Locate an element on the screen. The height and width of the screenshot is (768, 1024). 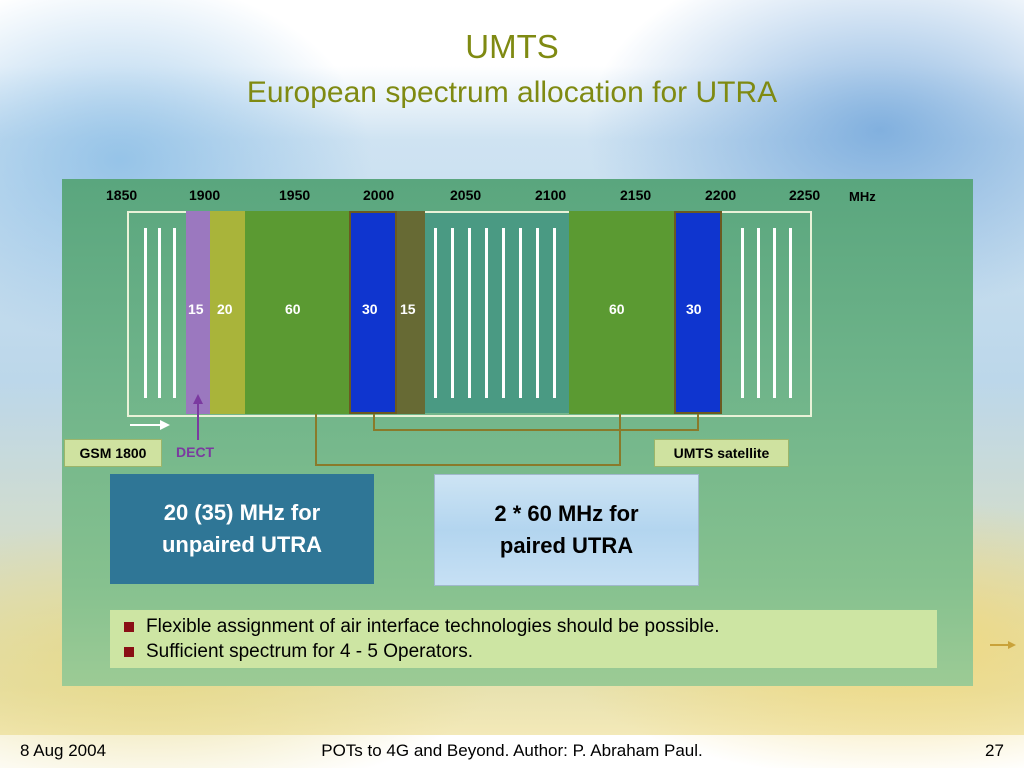
next-arrow-head is located at coordinates (1012, 645).